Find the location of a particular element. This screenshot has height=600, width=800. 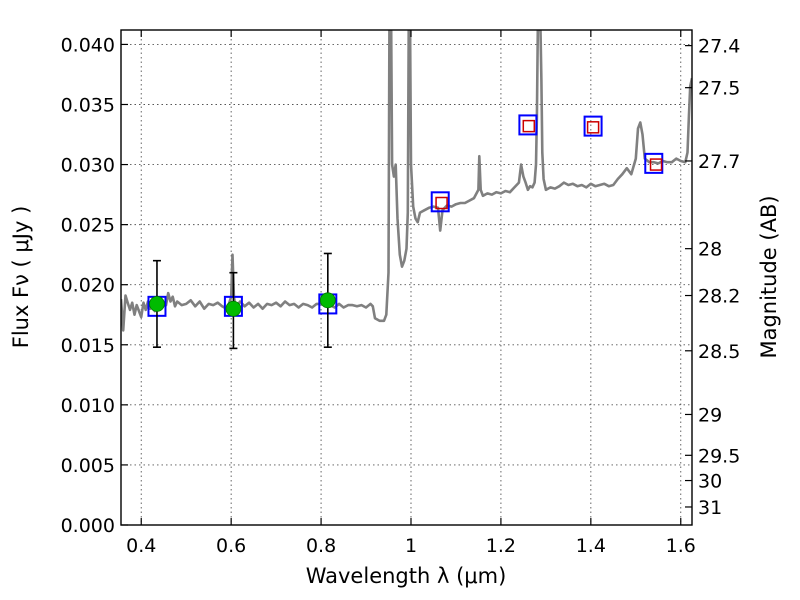

mag-tick-label: 28 is located at coordinates (710, 250).